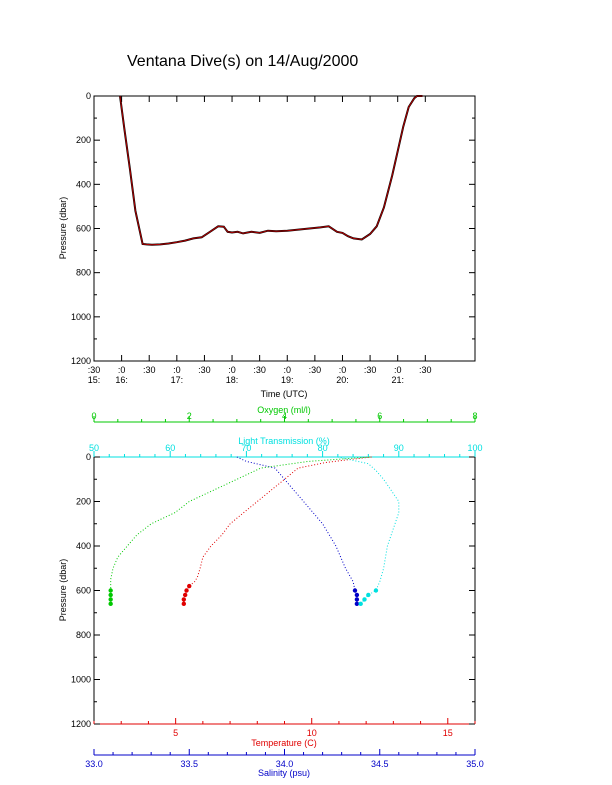 This screenshot has height=785, width=612. Describe the element at coordinates (368, 530) in the screenshot. I see `light-transmission-profile-line` at that location.